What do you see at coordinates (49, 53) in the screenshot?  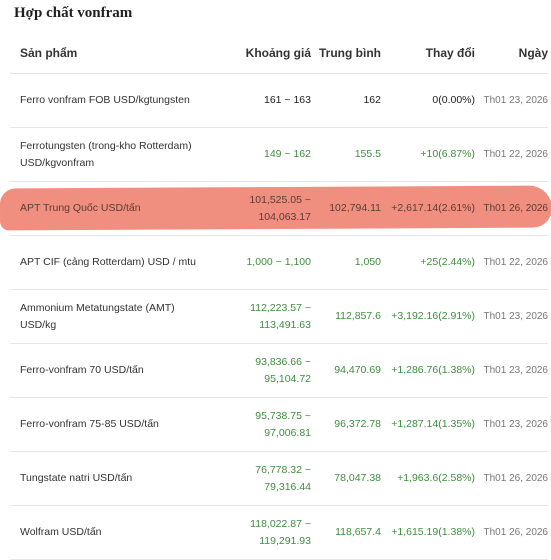 I see `column-header-product: Sản phẩm` at bounding box center [49, 53].